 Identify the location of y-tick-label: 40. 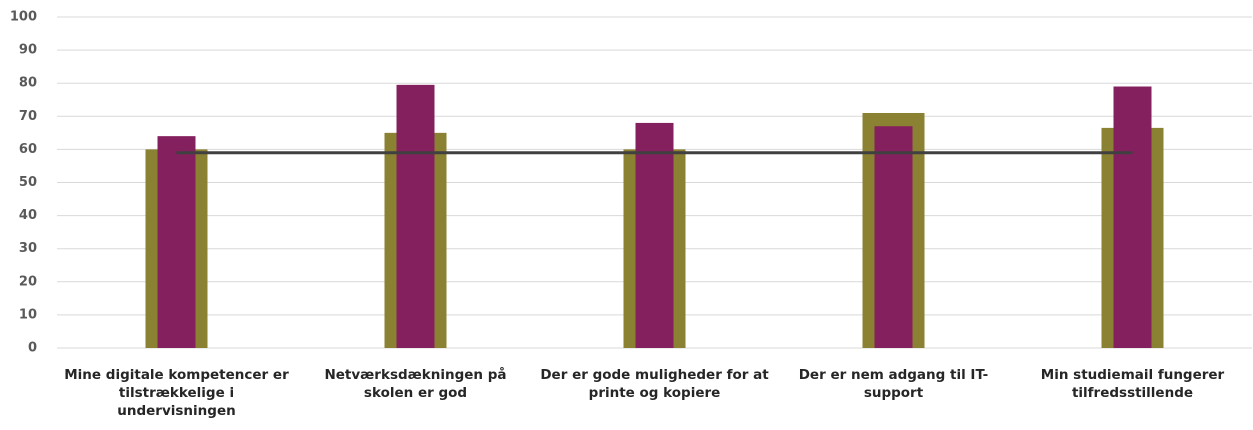
(28, 215).